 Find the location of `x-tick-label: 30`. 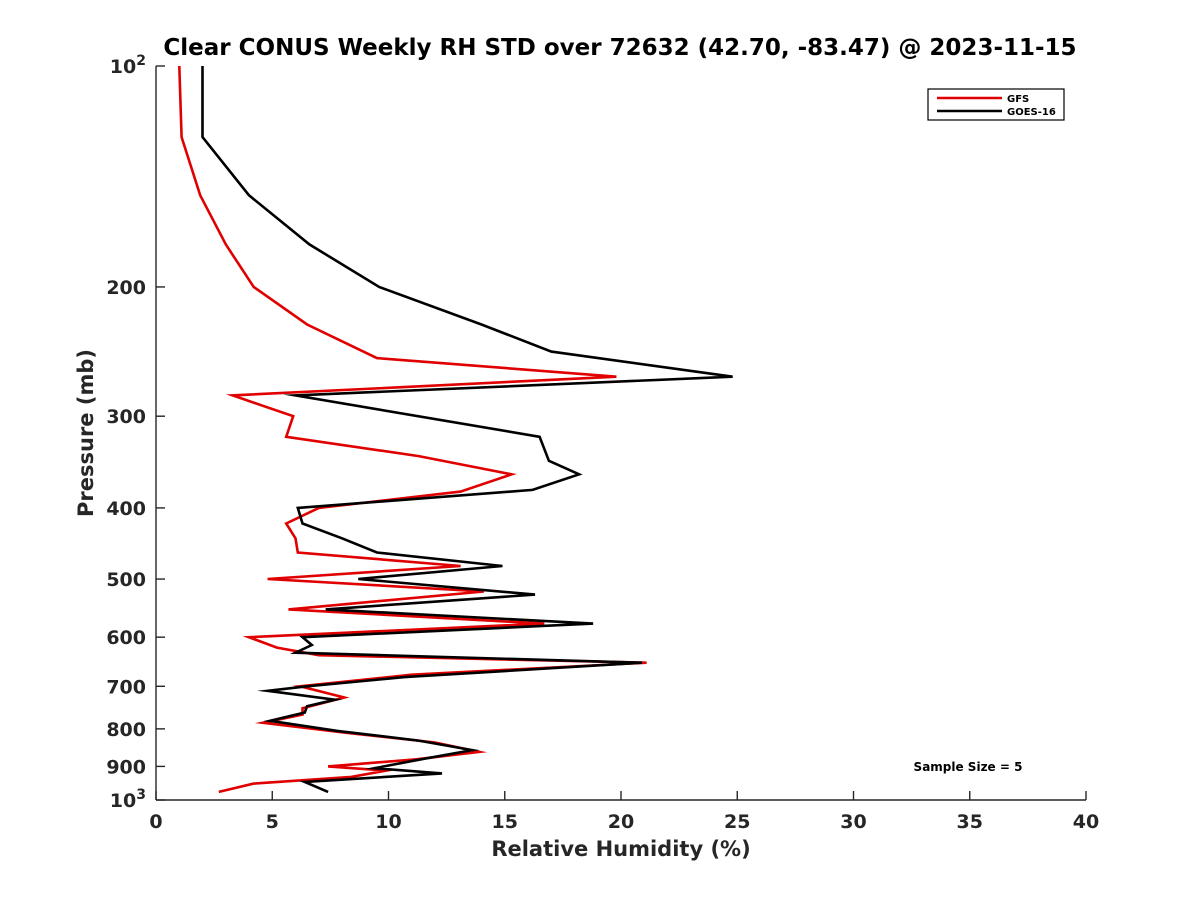

x-tick-label: 30 is located at coordinates (853, 822).